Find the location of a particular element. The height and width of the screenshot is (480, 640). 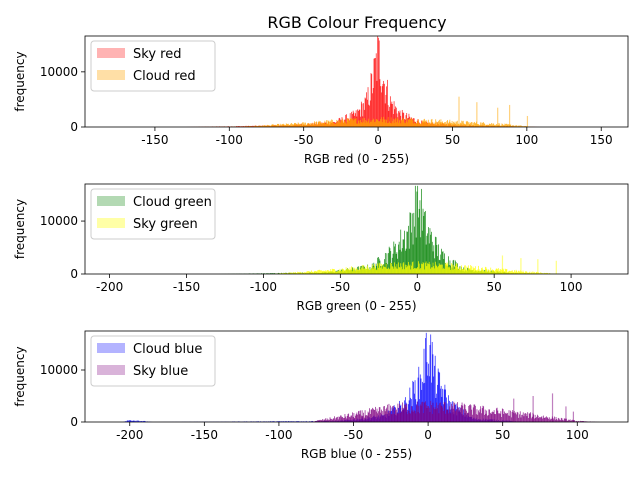

y-axis-label: frequency is located at coordinates (20, 81).